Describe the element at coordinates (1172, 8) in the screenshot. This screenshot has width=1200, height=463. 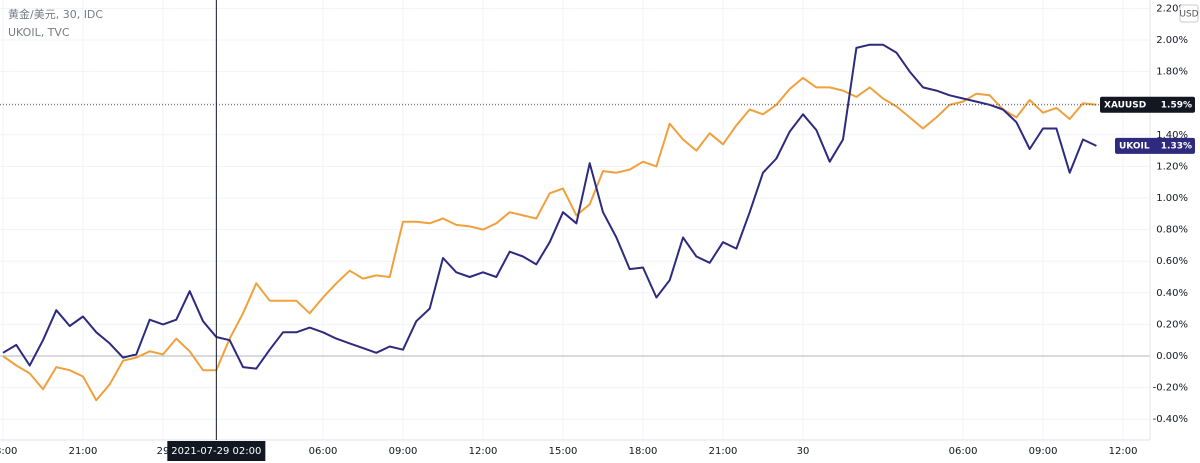
I see `y-tick-label: 2.20%` at that location.